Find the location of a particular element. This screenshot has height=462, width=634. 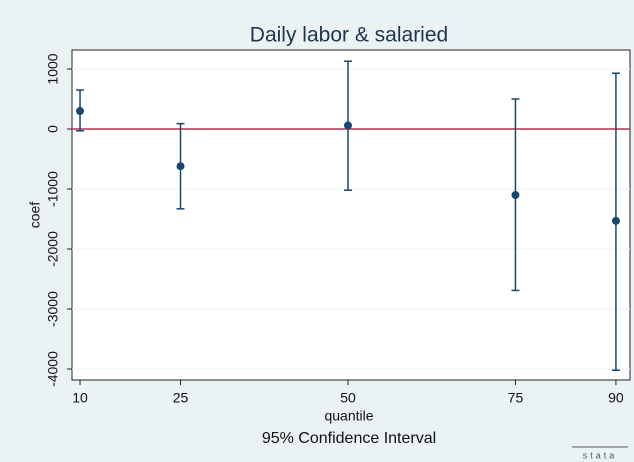

y-tick-label: 0 is located at coordinates (53, 129).